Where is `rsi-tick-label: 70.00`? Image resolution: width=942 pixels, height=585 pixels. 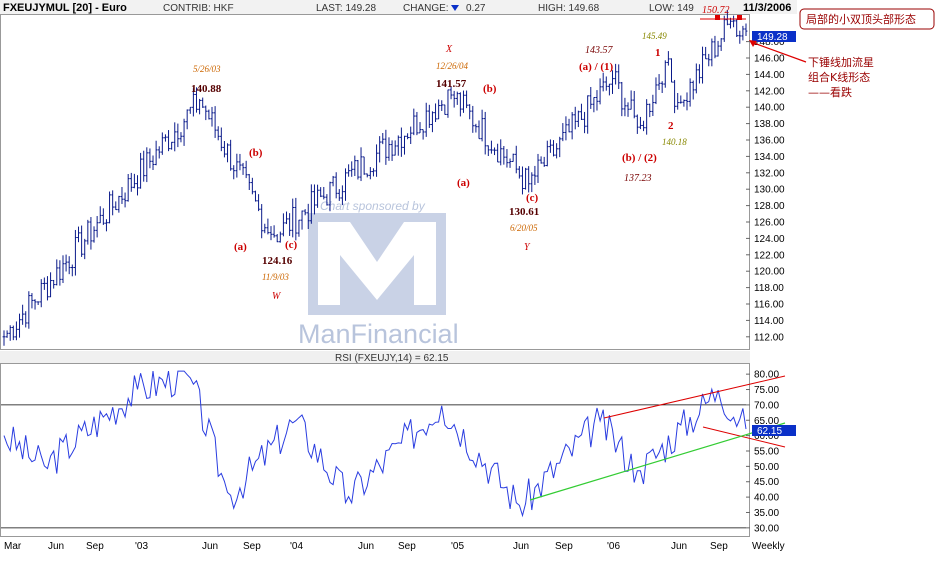 rsi-tick-label: 70.00 is located at coordinates (766, 405).